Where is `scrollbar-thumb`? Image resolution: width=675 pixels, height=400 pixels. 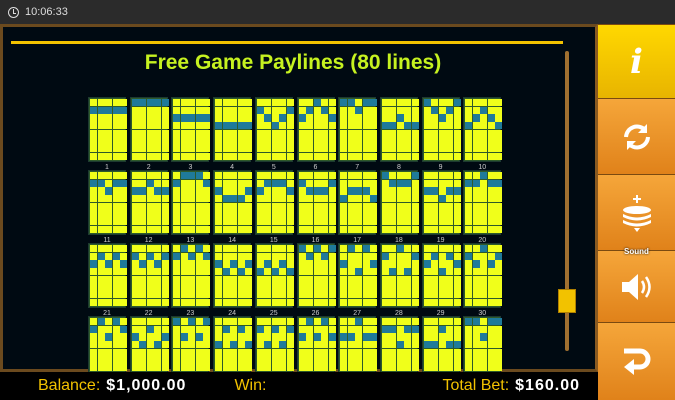 scrollbar-thumb is located at coordinates (567, 301).